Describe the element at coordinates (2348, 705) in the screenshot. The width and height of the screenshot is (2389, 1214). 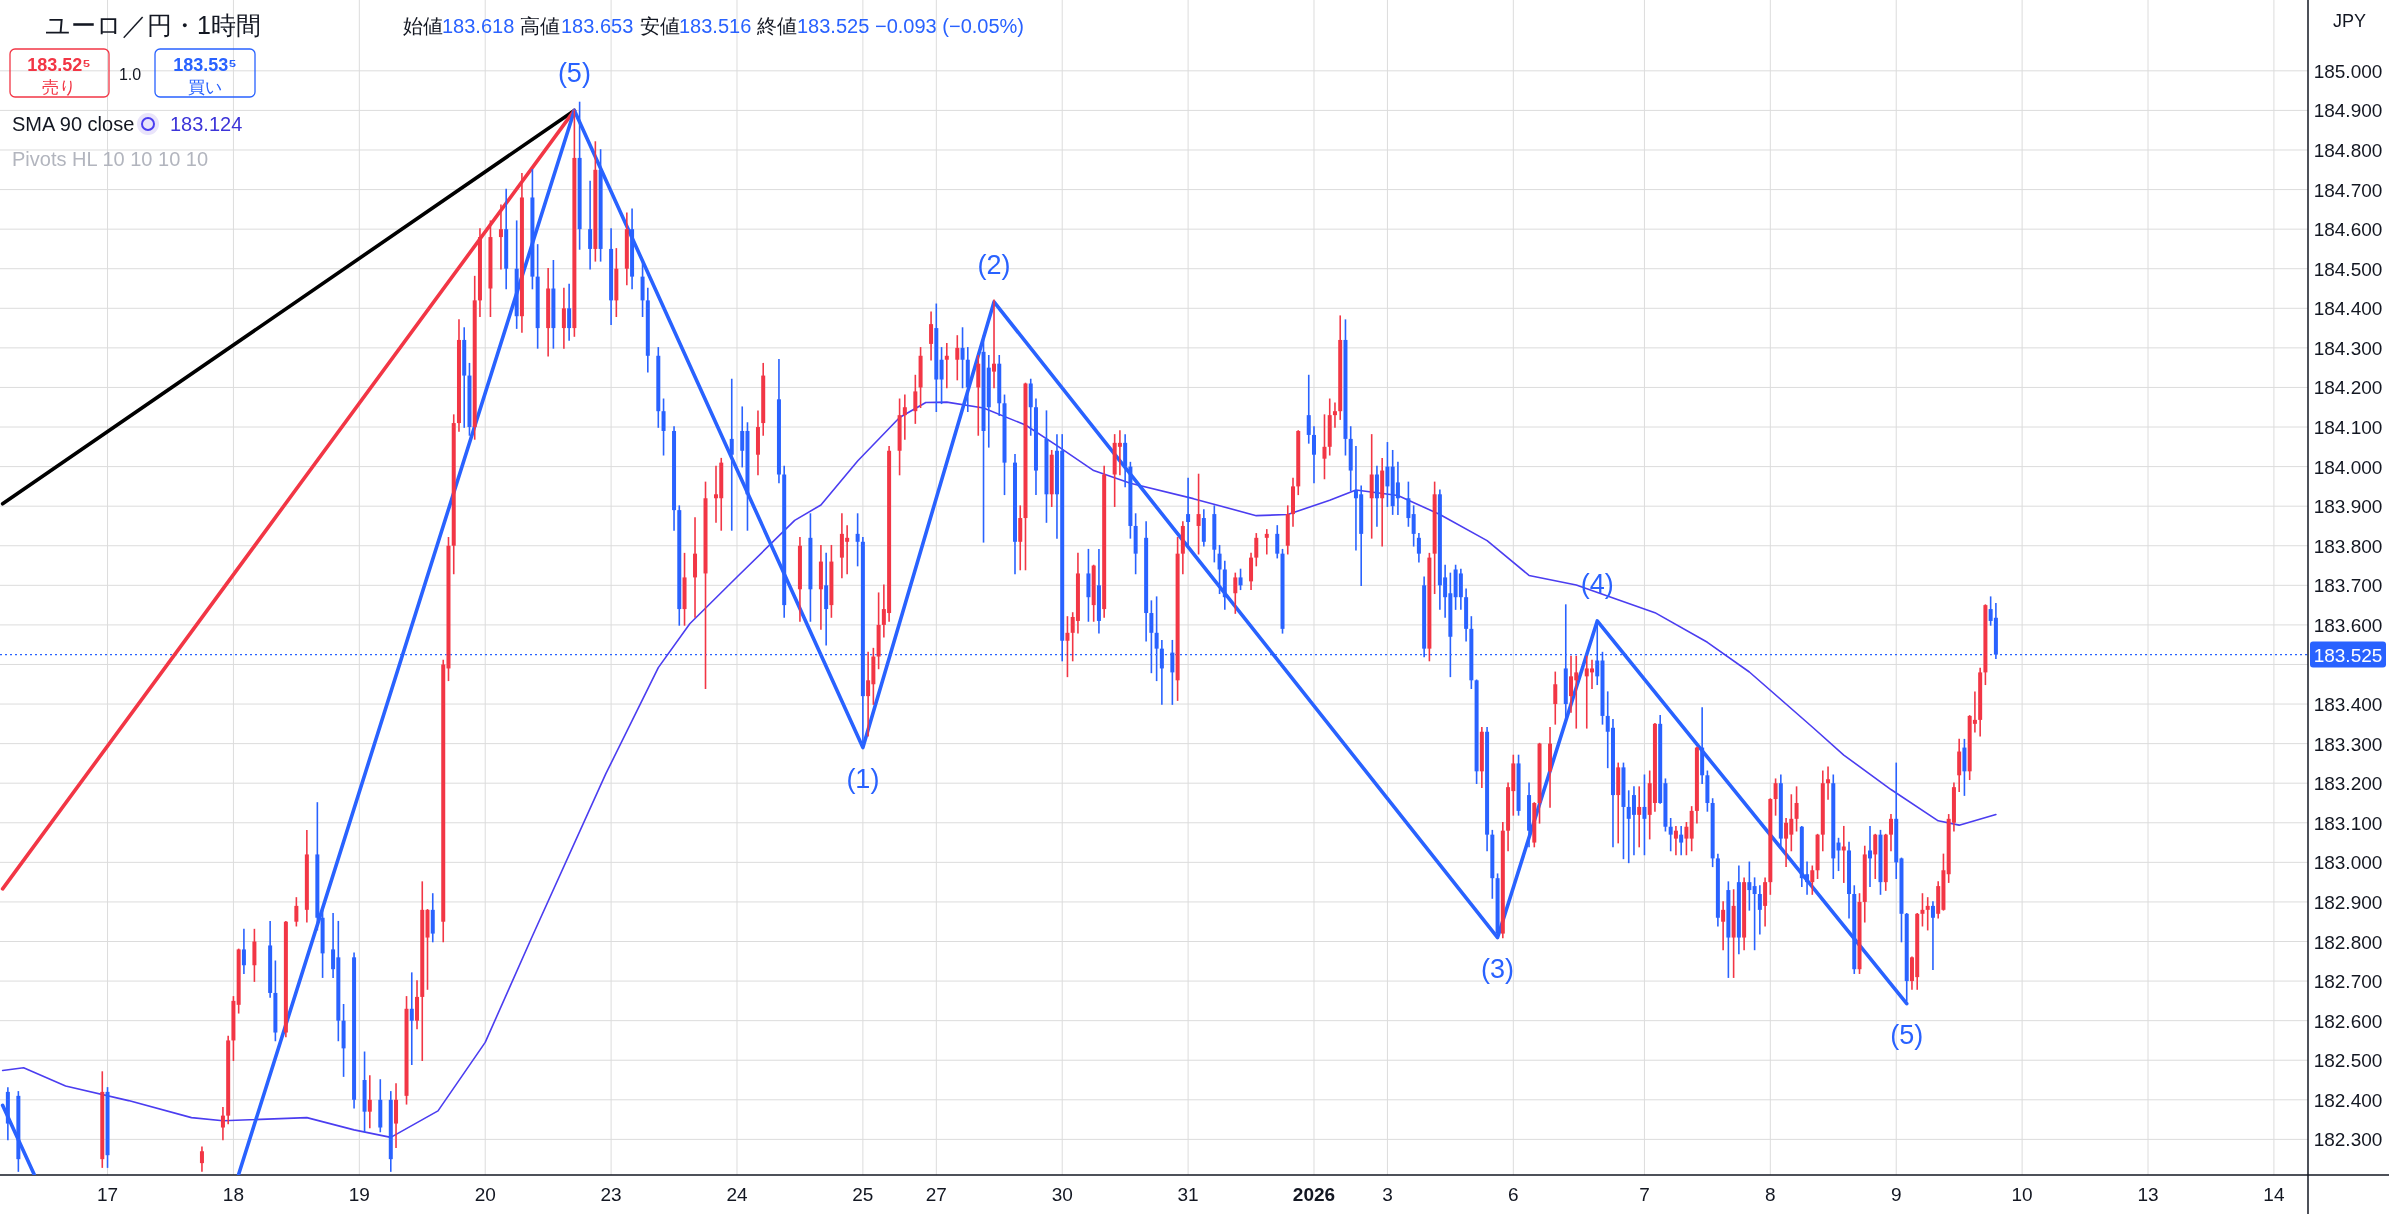
I see `y-tick: 183.400` at that location.